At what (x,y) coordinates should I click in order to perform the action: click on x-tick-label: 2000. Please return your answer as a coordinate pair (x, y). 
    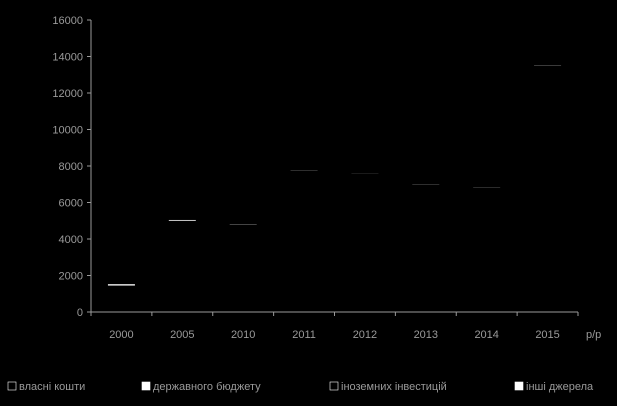
    Looking at the image, I should click on (121, 335).